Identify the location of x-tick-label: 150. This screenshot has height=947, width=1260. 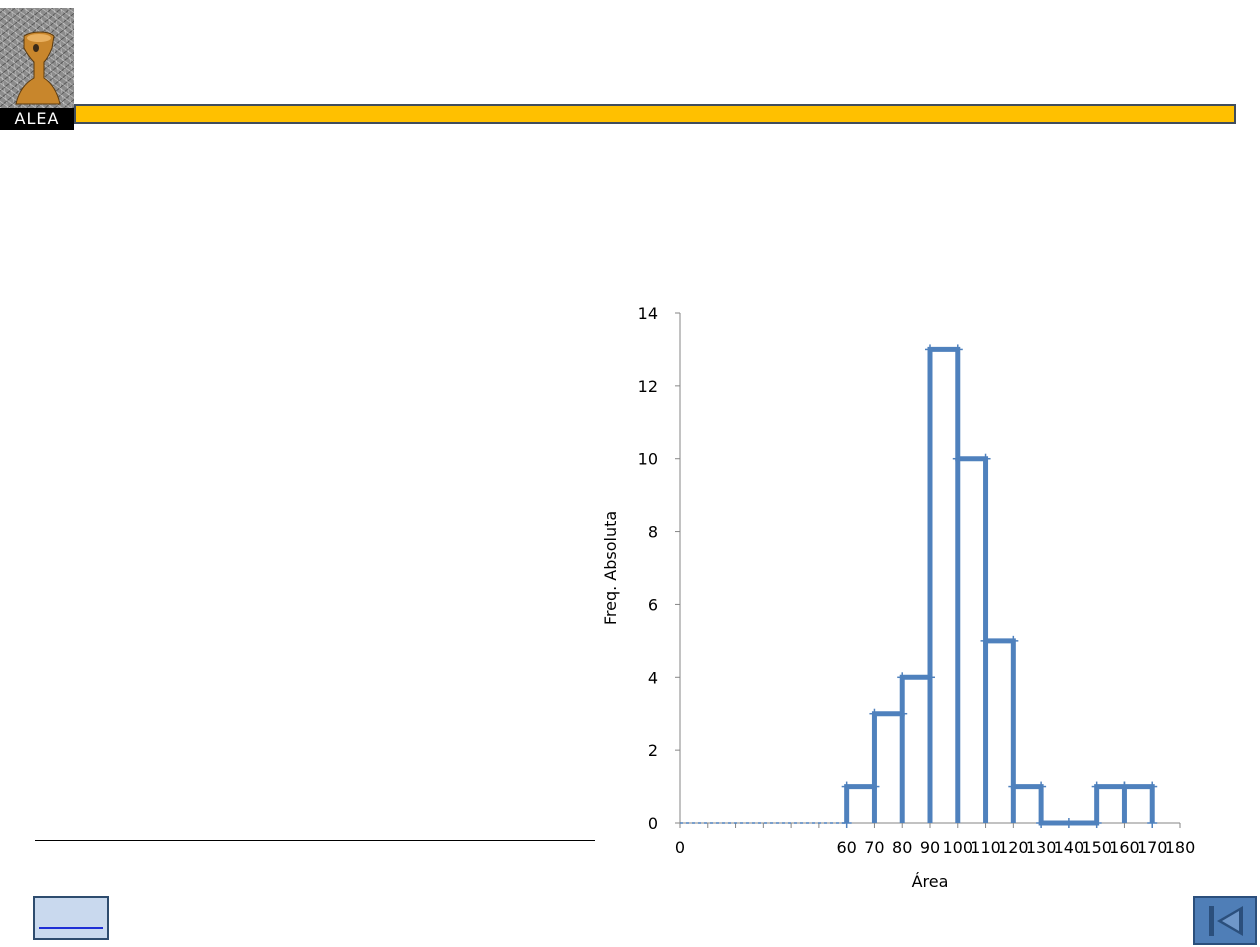
(1096, 847).